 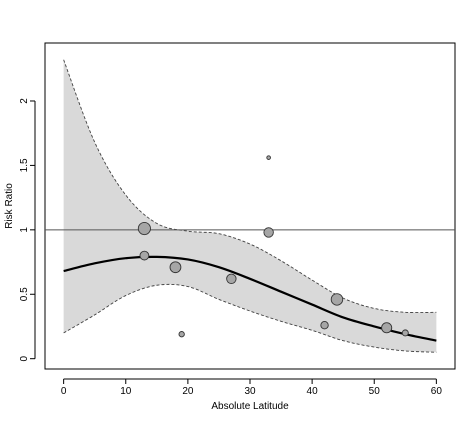 What do you see at coordinates (24, 165) in the screenshot?
I see `y-tick-label: 1.5` at bounding box center [24, 165].